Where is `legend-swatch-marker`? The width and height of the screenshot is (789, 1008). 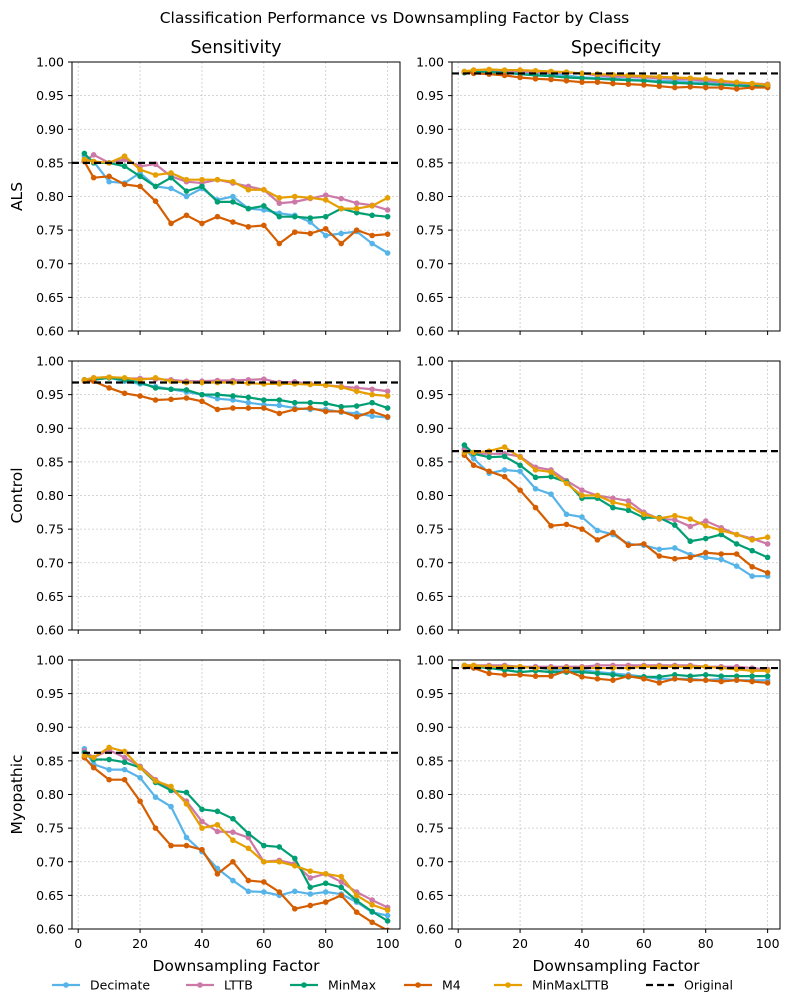
legend-swatch-marker is located at coordinates (200, 985).